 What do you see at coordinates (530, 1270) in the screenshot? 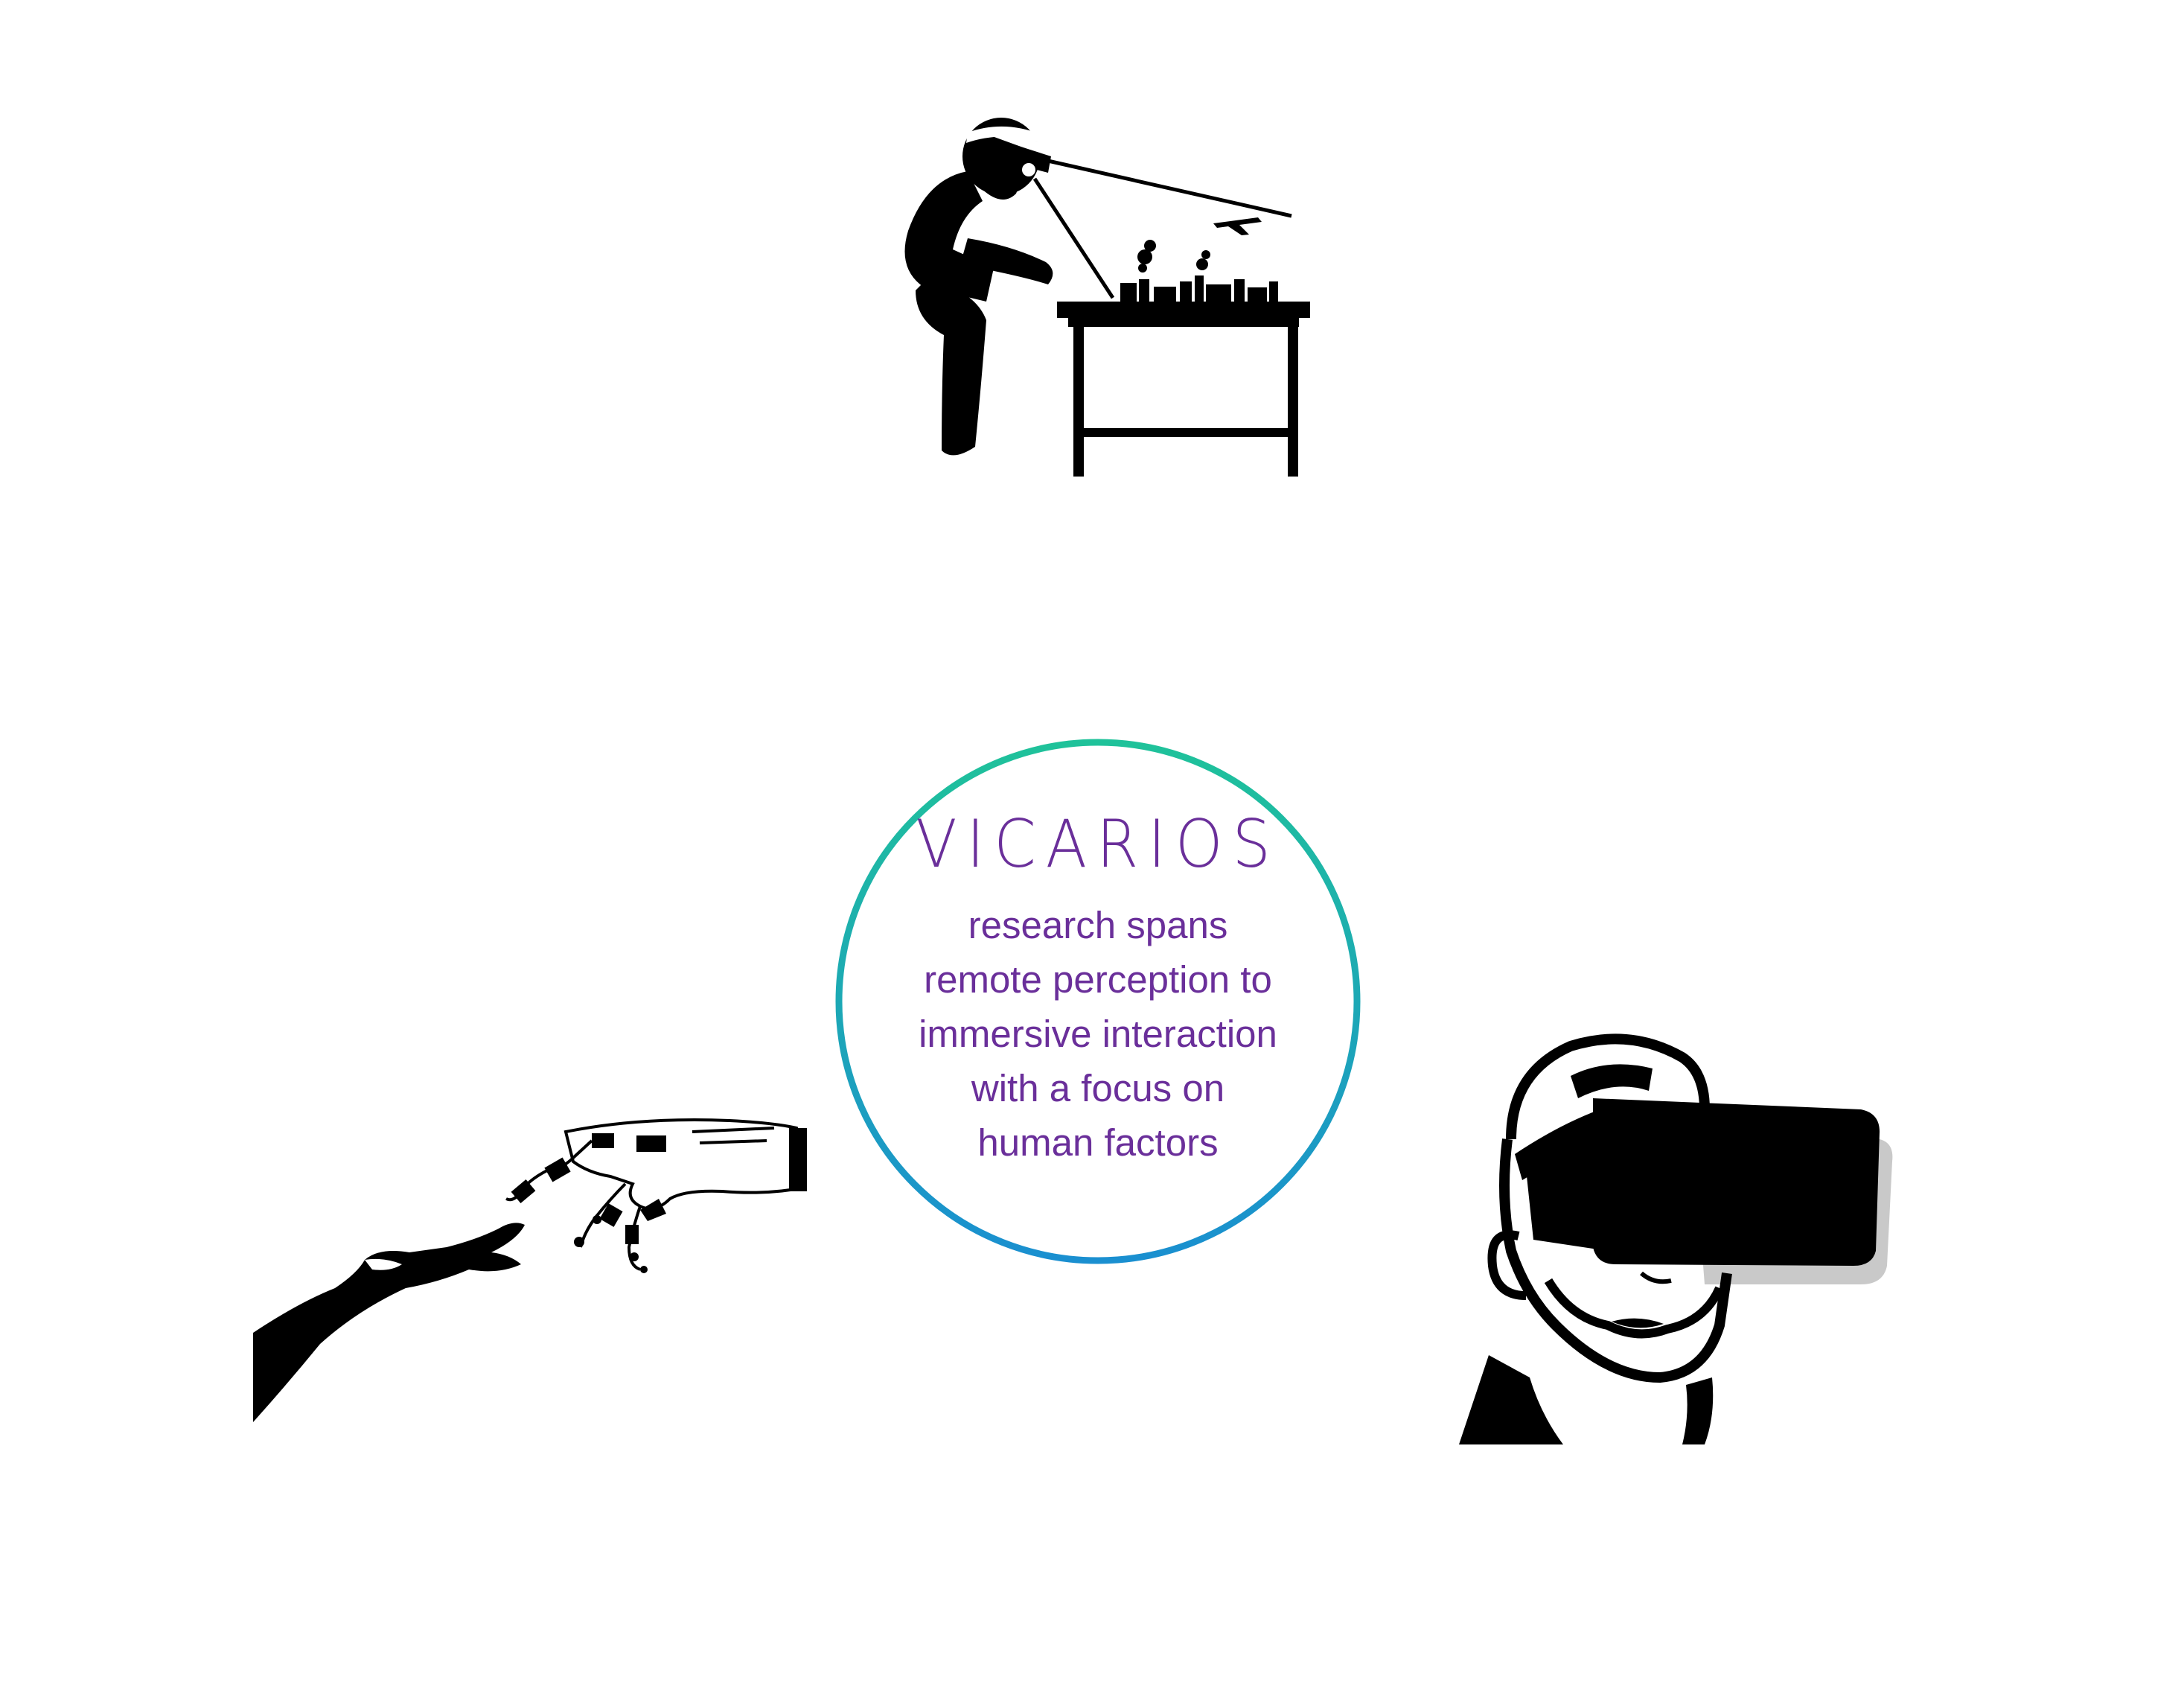
I see `human-hand-reaching-robot-hand-icon` at bounding box center [530, 1270].